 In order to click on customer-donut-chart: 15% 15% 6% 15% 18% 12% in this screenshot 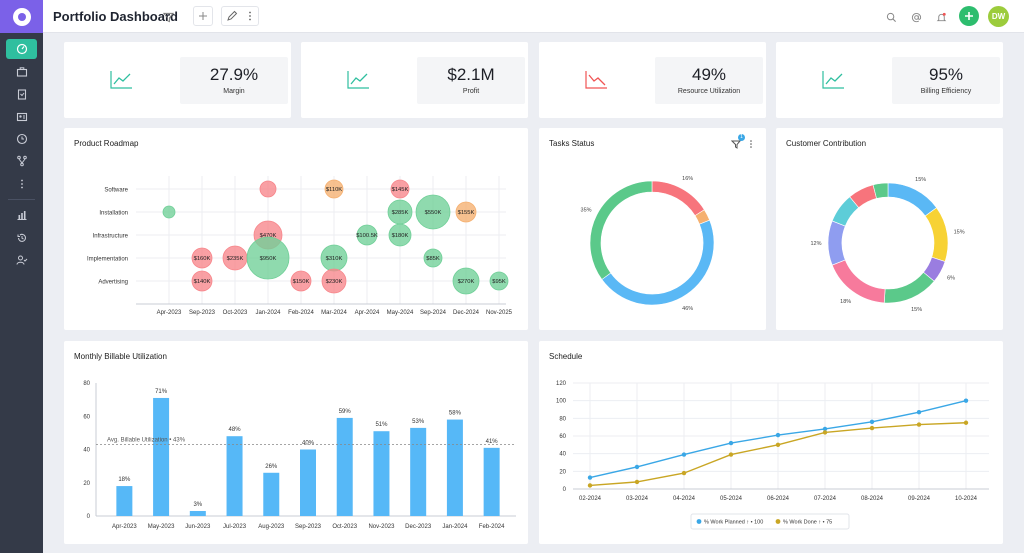, I will do `click(887, 245)`.